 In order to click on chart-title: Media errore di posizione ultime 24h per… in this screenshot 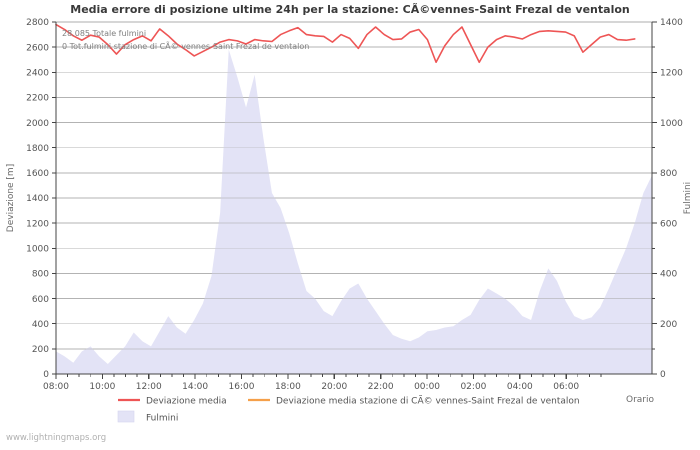, I will do `click(350, 9)`.